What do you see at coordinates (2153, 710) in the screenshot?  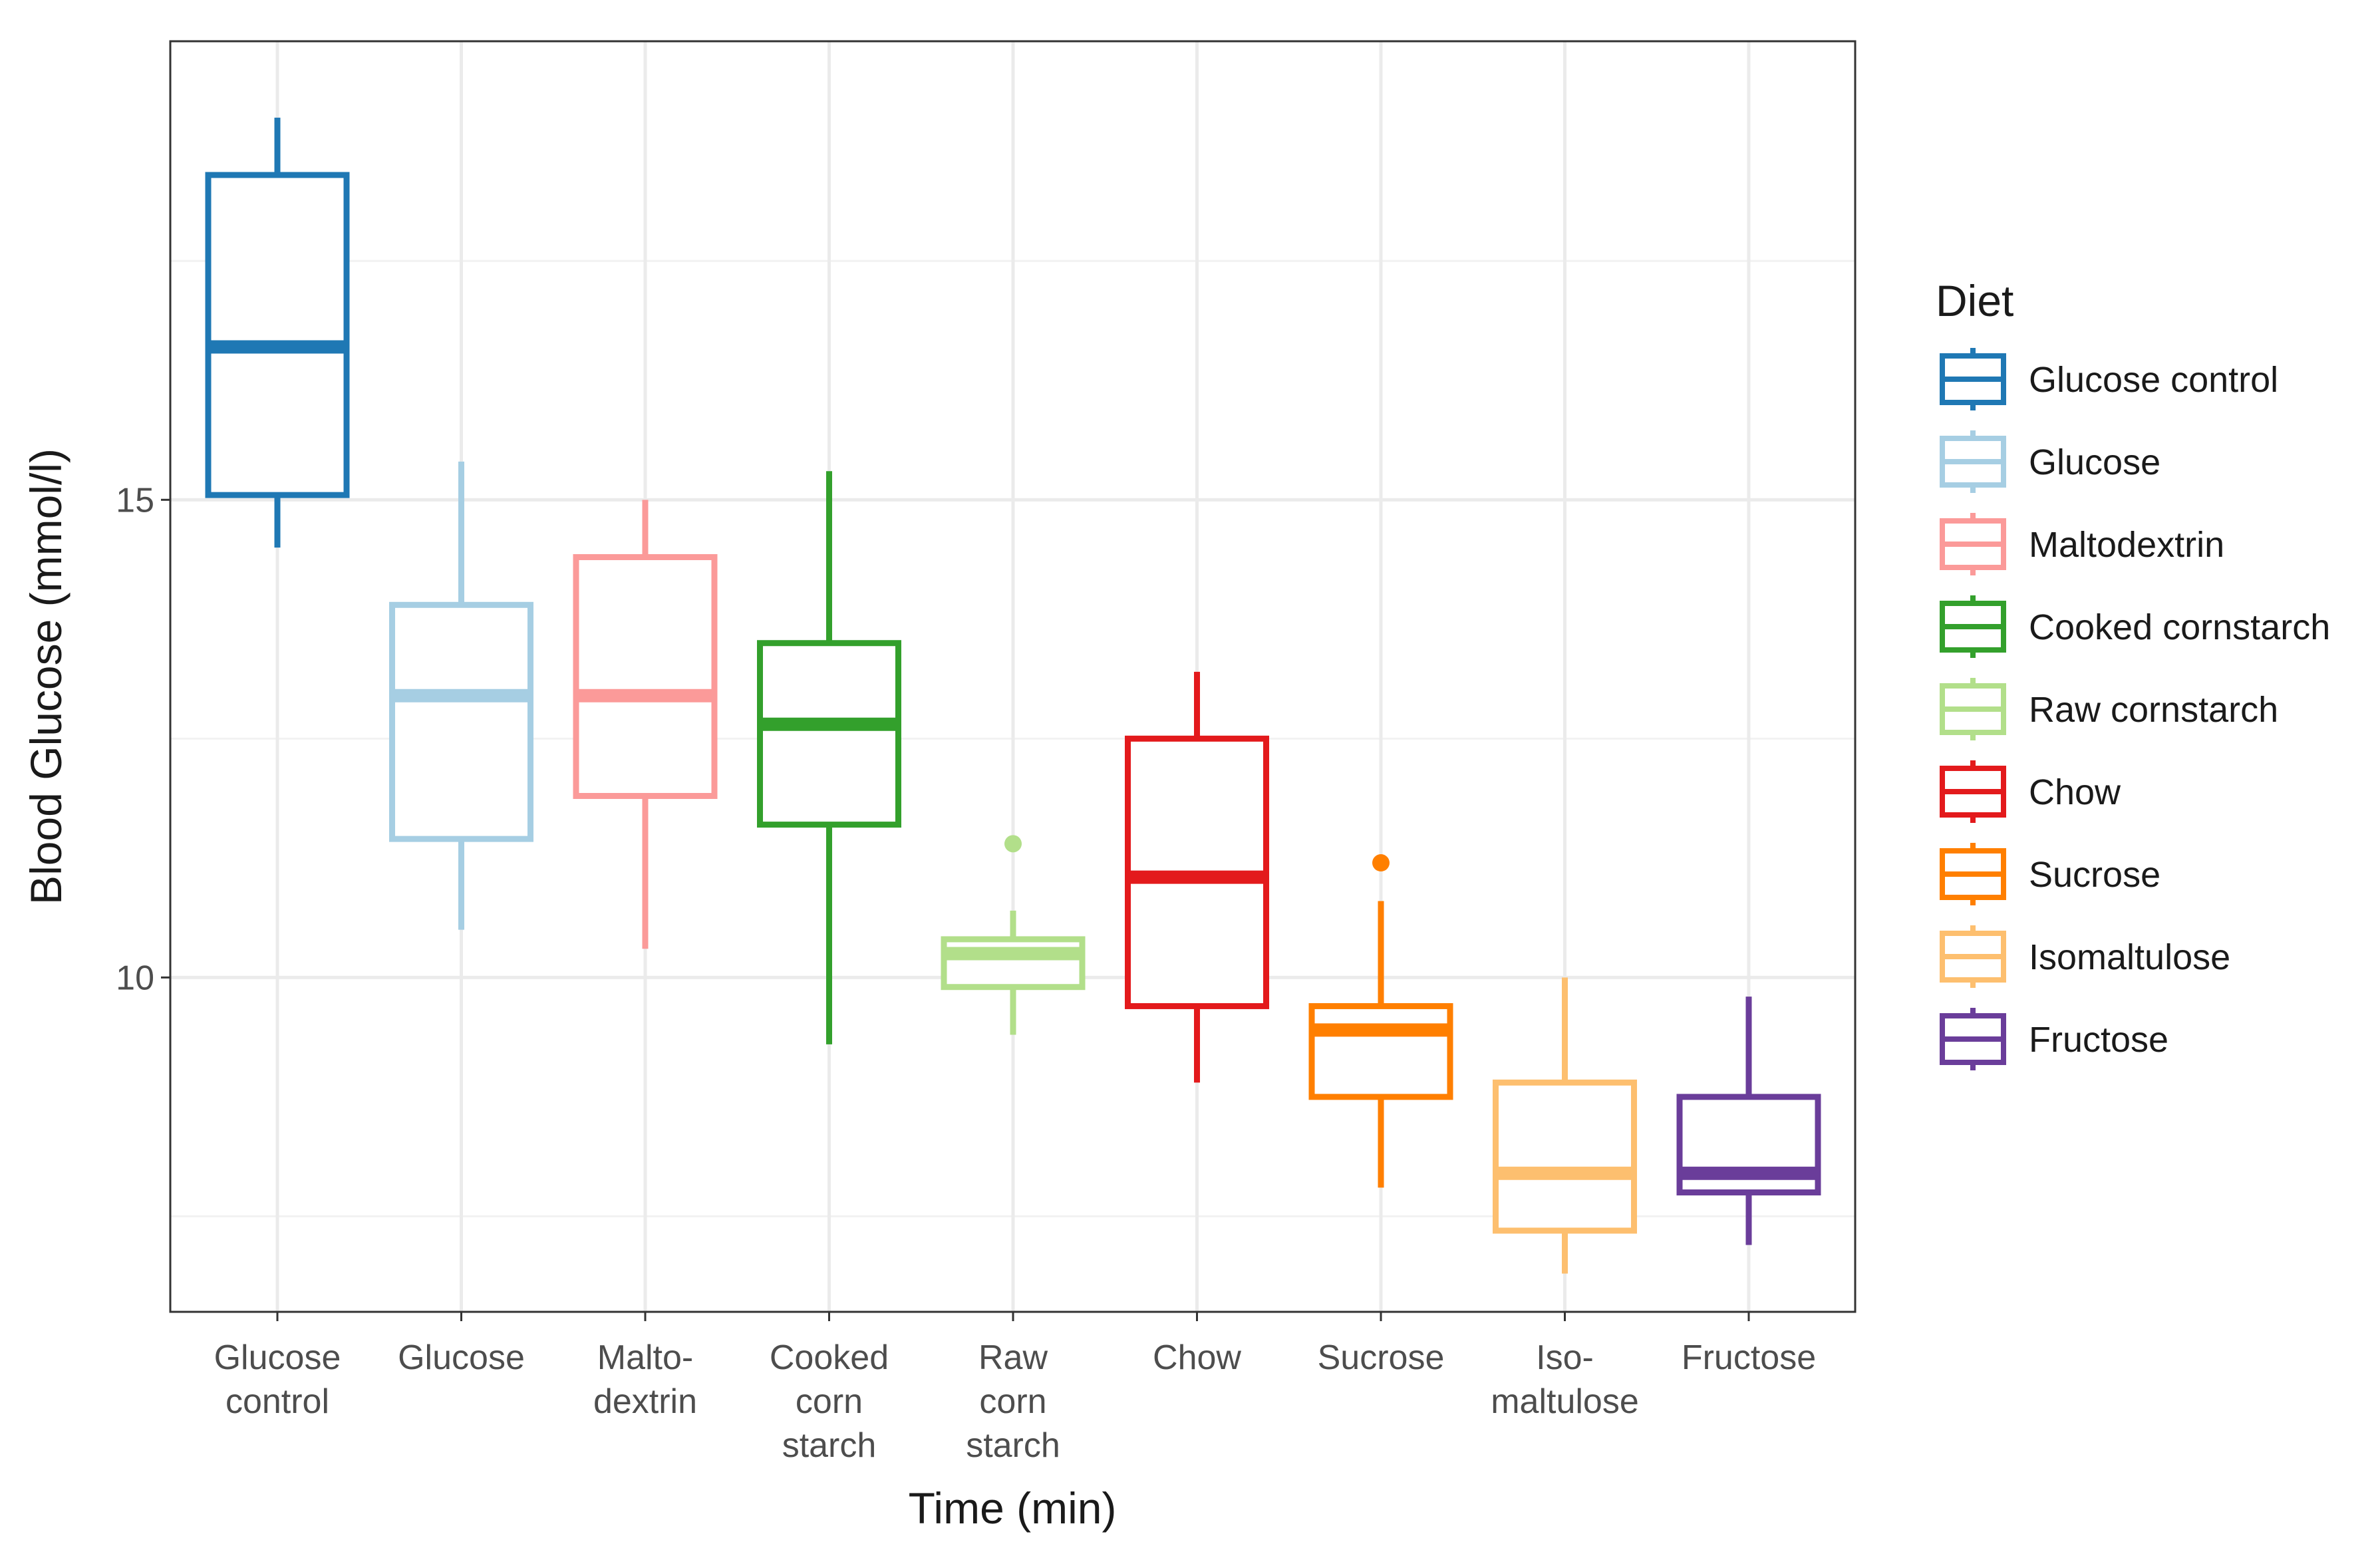 I see `legend-label: Raw cornstarch` at bounding box center [2153, 710].